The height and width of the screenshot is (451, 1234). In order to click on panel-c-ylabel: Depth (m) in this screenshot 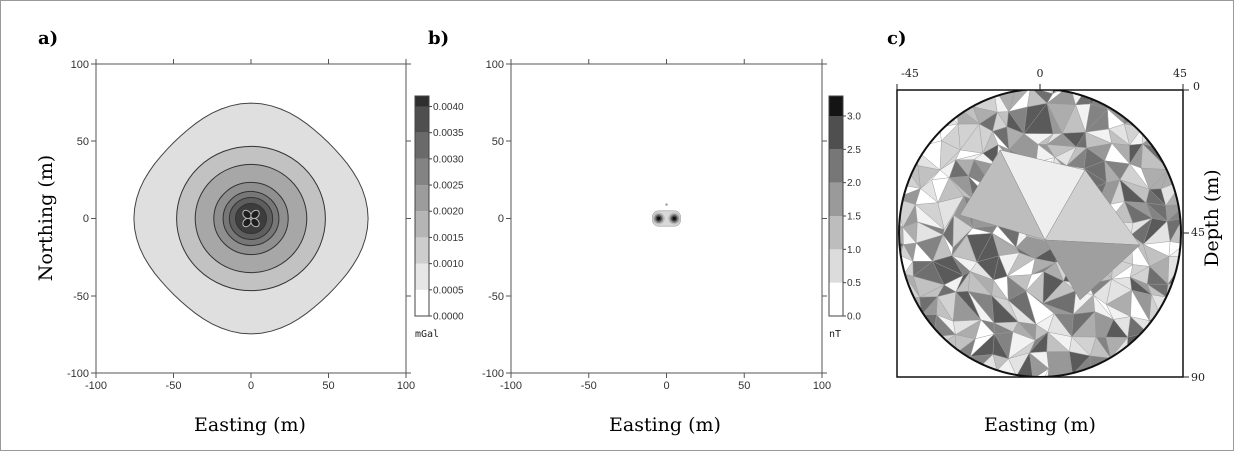, I will do `click(1212, 217)`.